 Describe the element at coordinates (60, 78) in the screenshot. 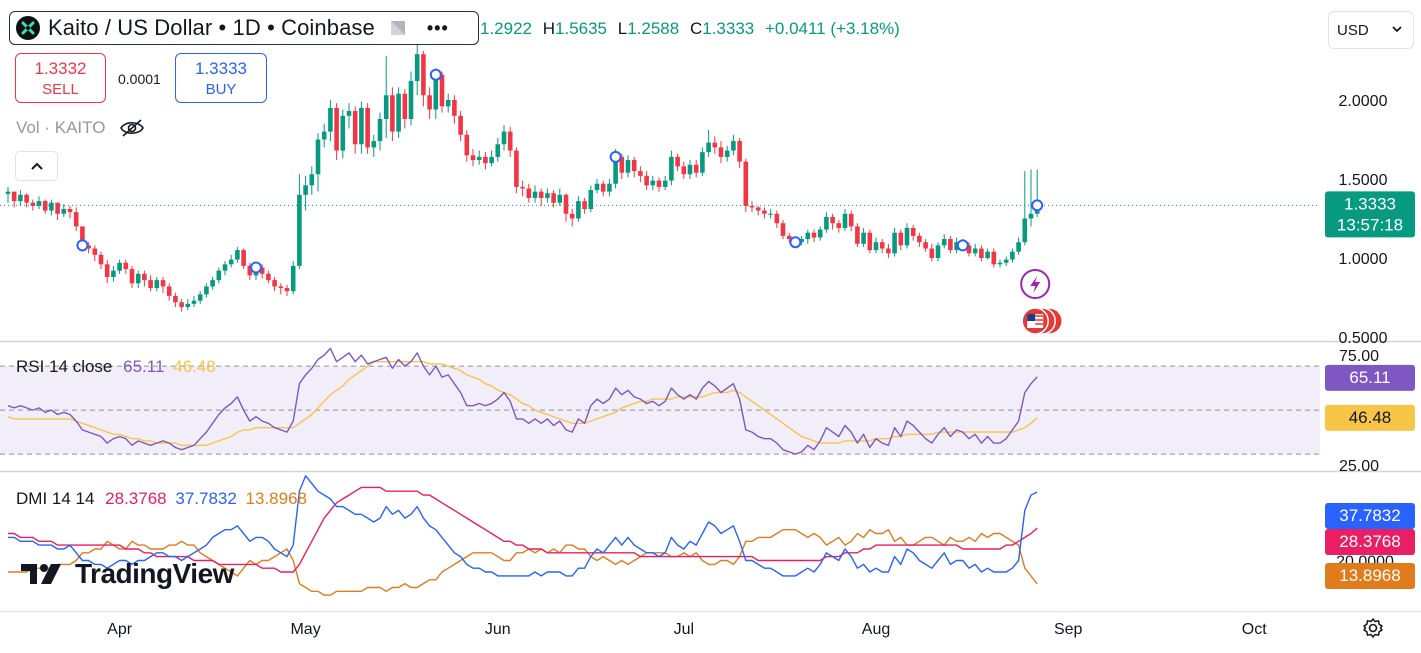

I see `sell-button: 1.3332 SELL` at that location.